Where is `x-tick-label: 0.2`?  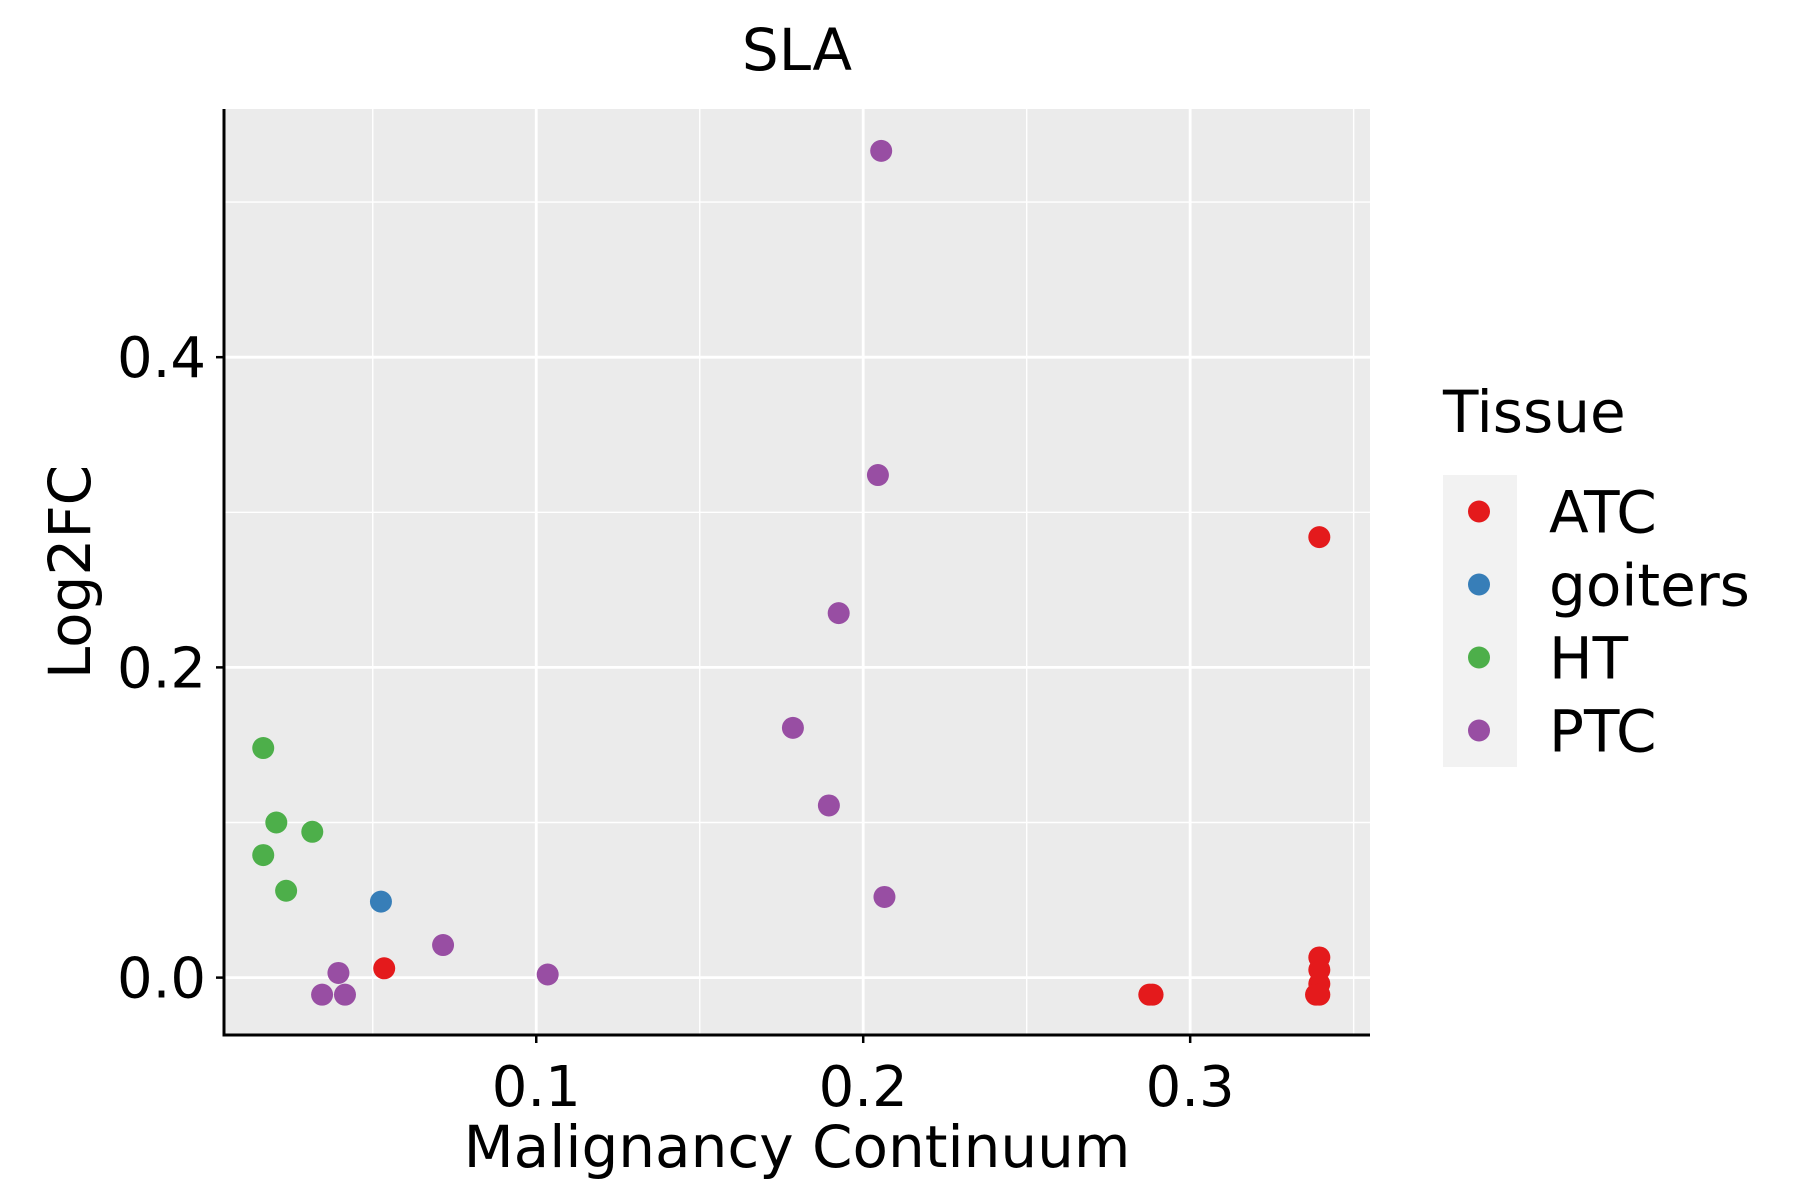
x-tick-label: 0.2 is located at coordinates (863, 1087).